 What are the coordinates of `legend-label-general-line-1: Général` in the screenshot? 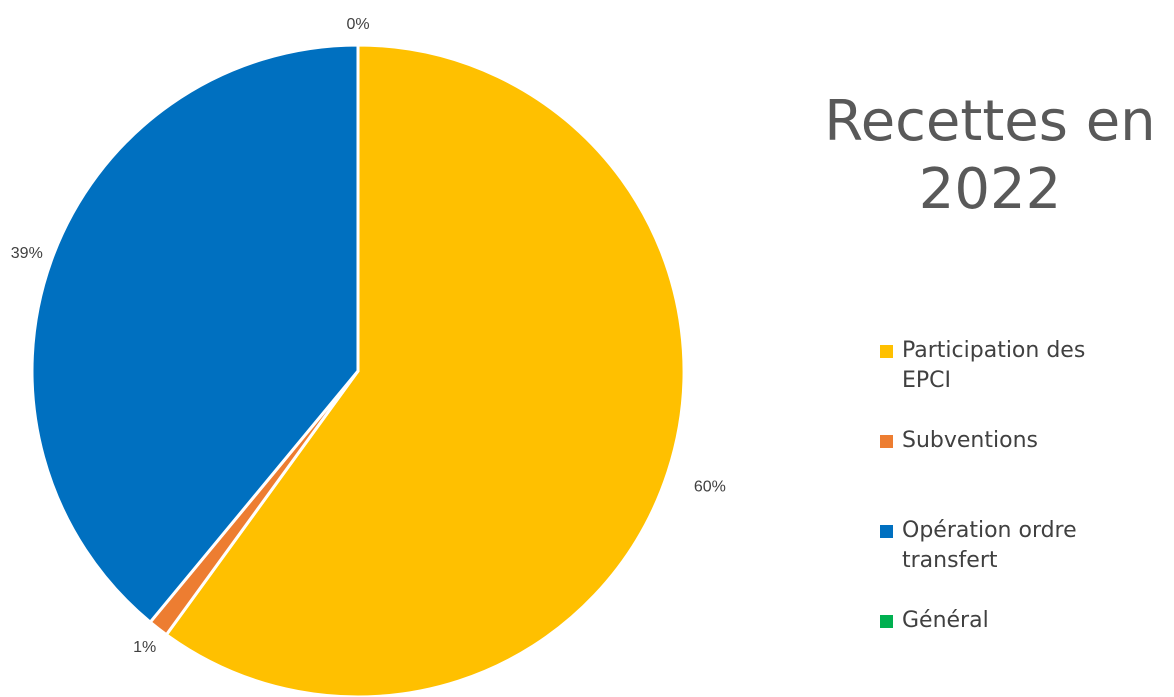 It's located at (945, 620).